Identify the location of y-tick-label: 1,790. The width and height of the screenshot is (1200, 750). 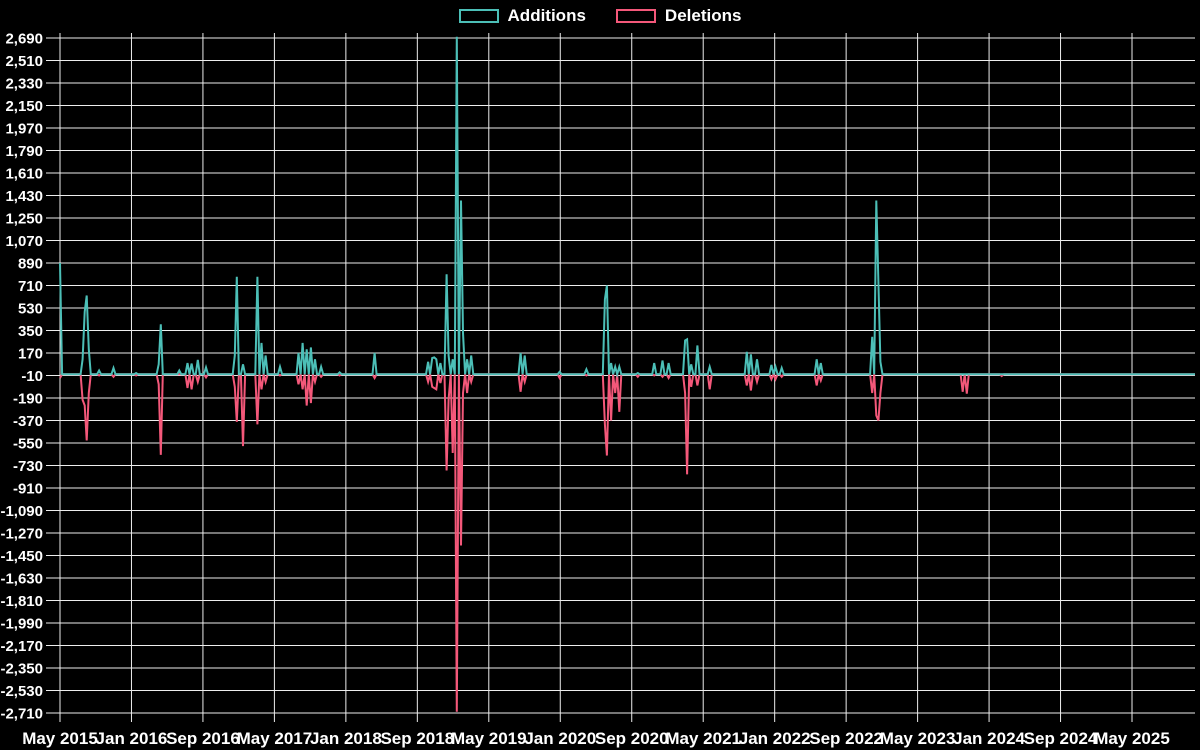
(24, 151).